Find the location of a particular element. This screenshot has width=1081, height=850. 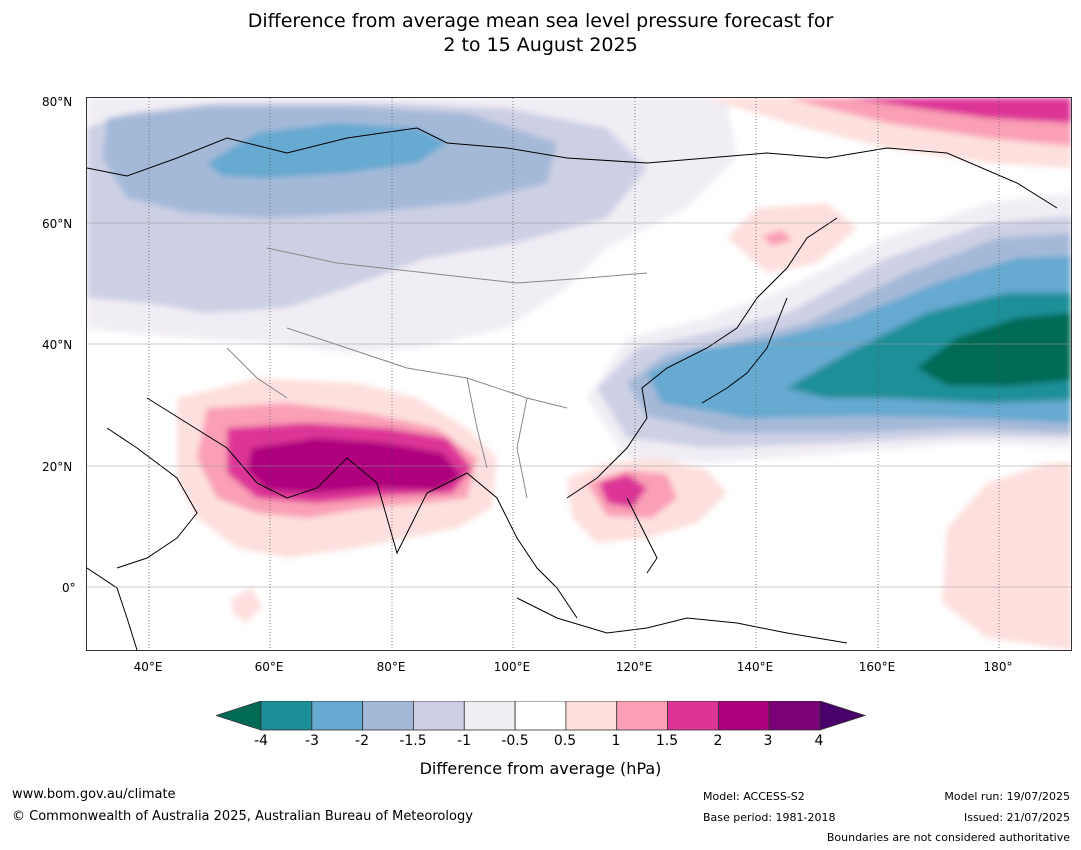

lon-label-140e: 140°E is located at coordinates (755, 667).